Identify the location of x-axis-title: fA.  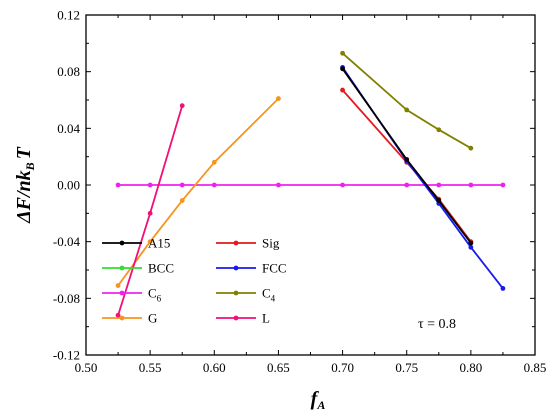
(318, 400).